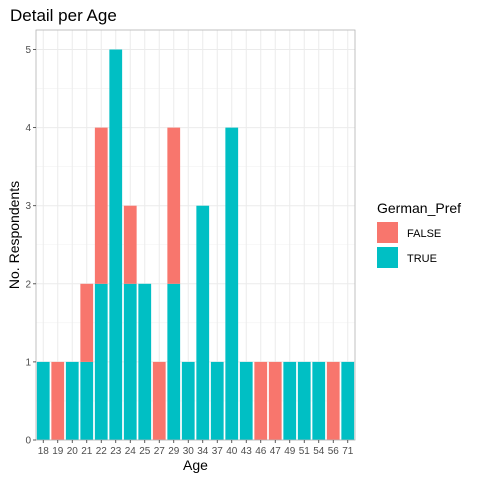  Describe the element at coordinates (232, 283) in the screenshot. I see `bar-40-true` at that location.